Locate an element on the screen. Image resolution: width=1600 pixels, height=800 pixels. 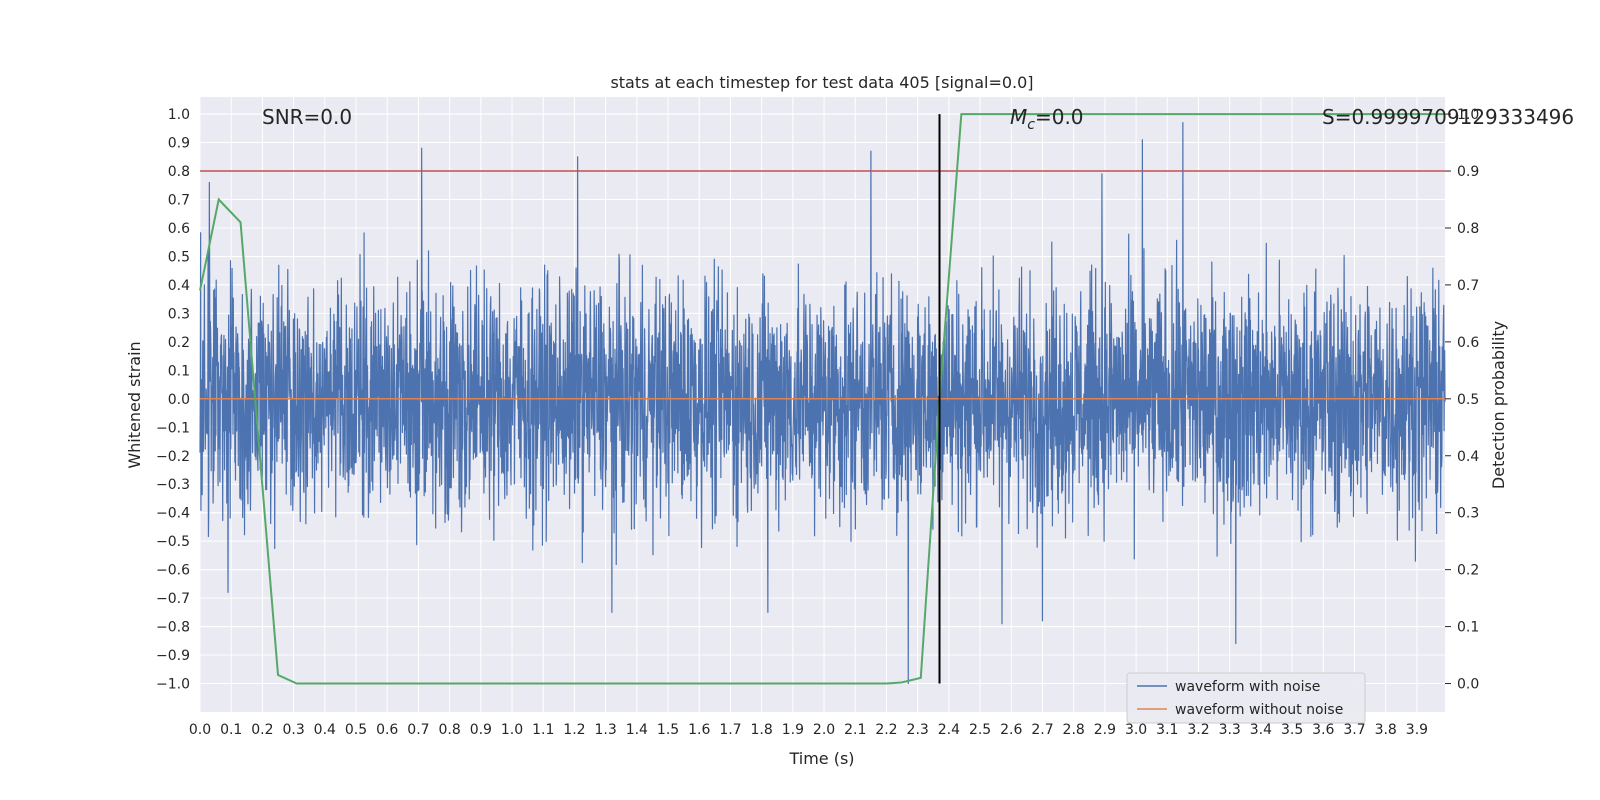
y-tick-label: −0.8 is located at coordinates (173, 628).